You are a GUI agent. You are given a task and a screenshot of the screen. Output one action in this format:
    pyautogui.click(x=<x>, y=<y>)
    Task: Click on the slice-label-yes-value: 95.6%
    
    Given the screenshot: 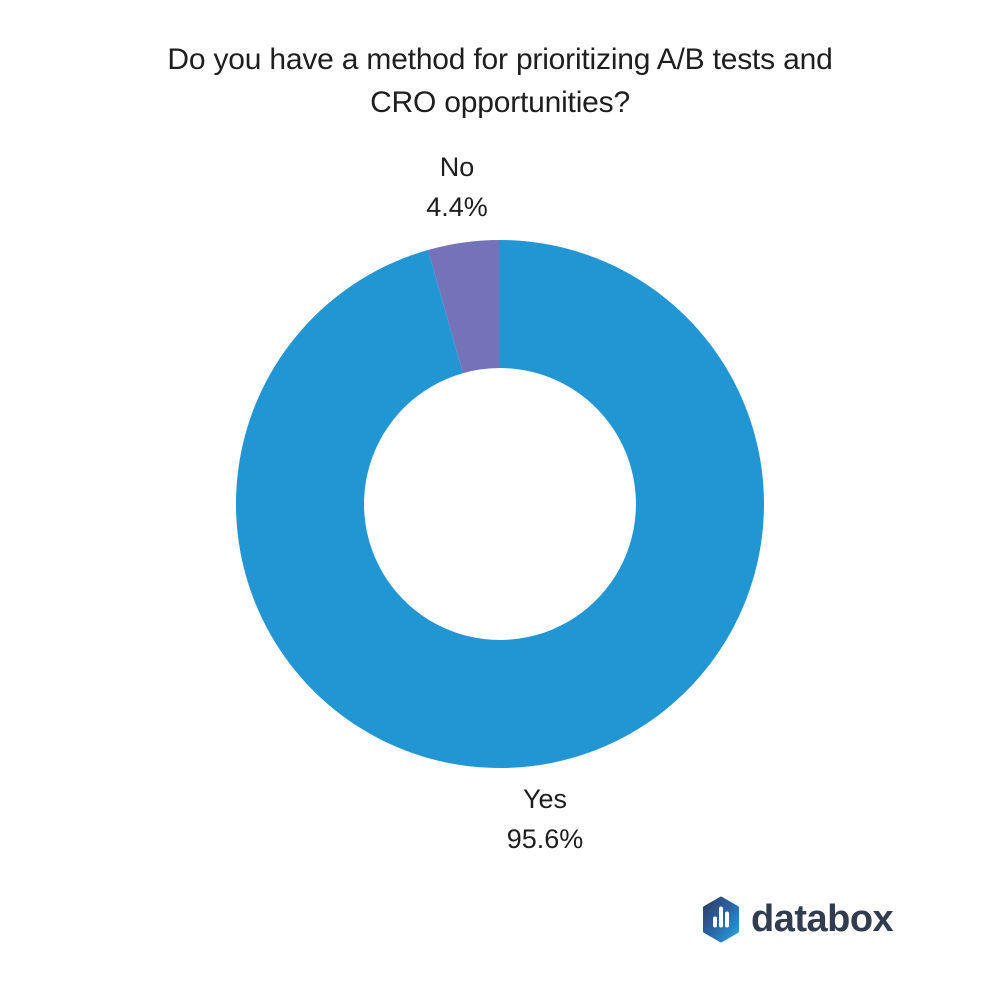 What is the action you would take?
    pyautogui.click(x=545, y=839)
    